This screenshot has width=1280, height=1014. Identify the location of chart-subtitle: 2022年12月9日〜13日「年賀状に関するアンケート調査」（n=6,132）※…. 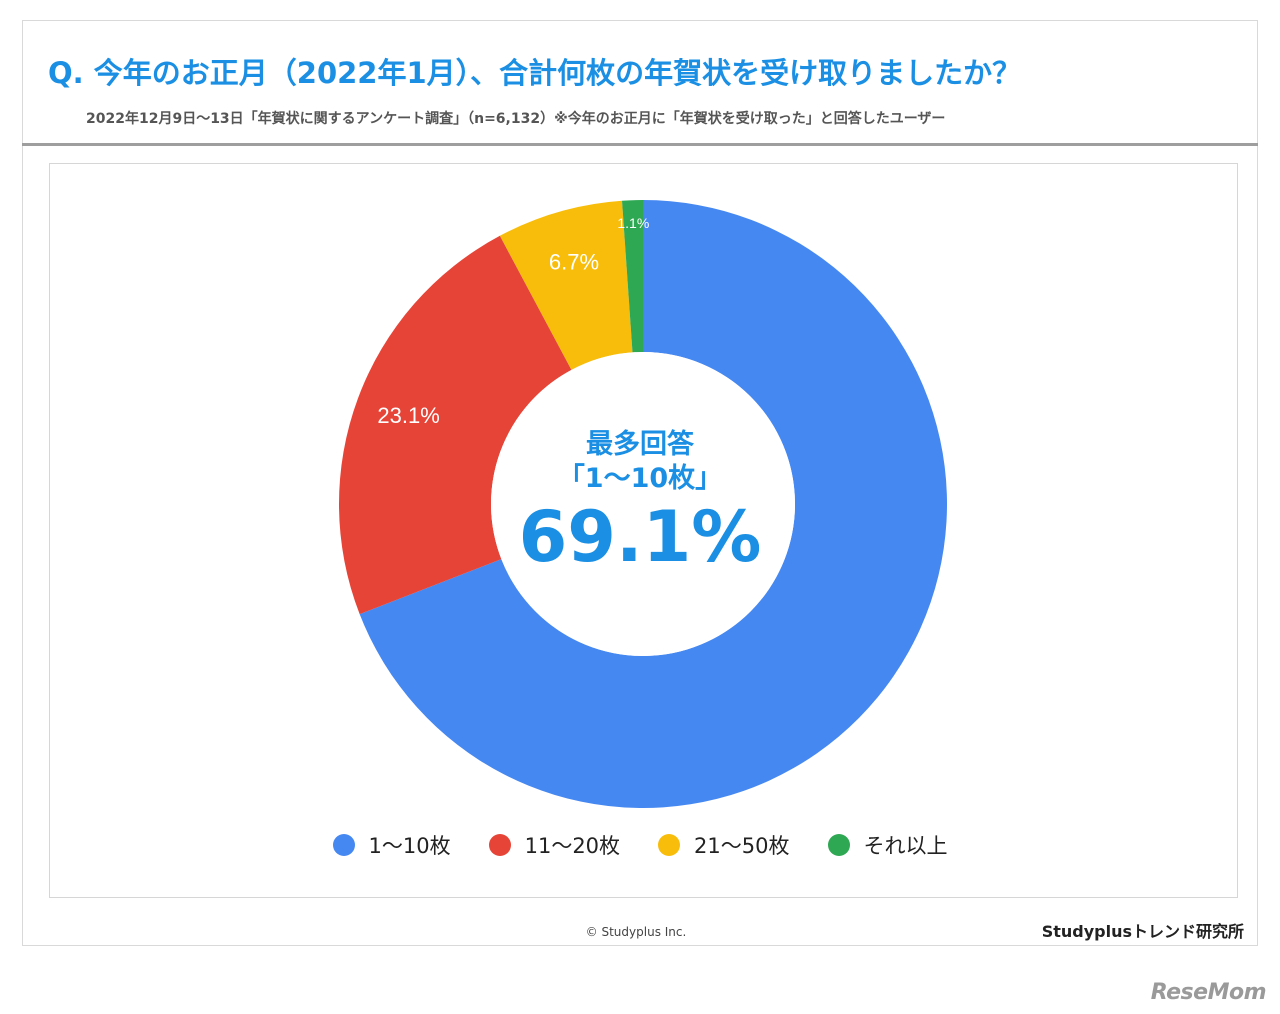
(516, 119).